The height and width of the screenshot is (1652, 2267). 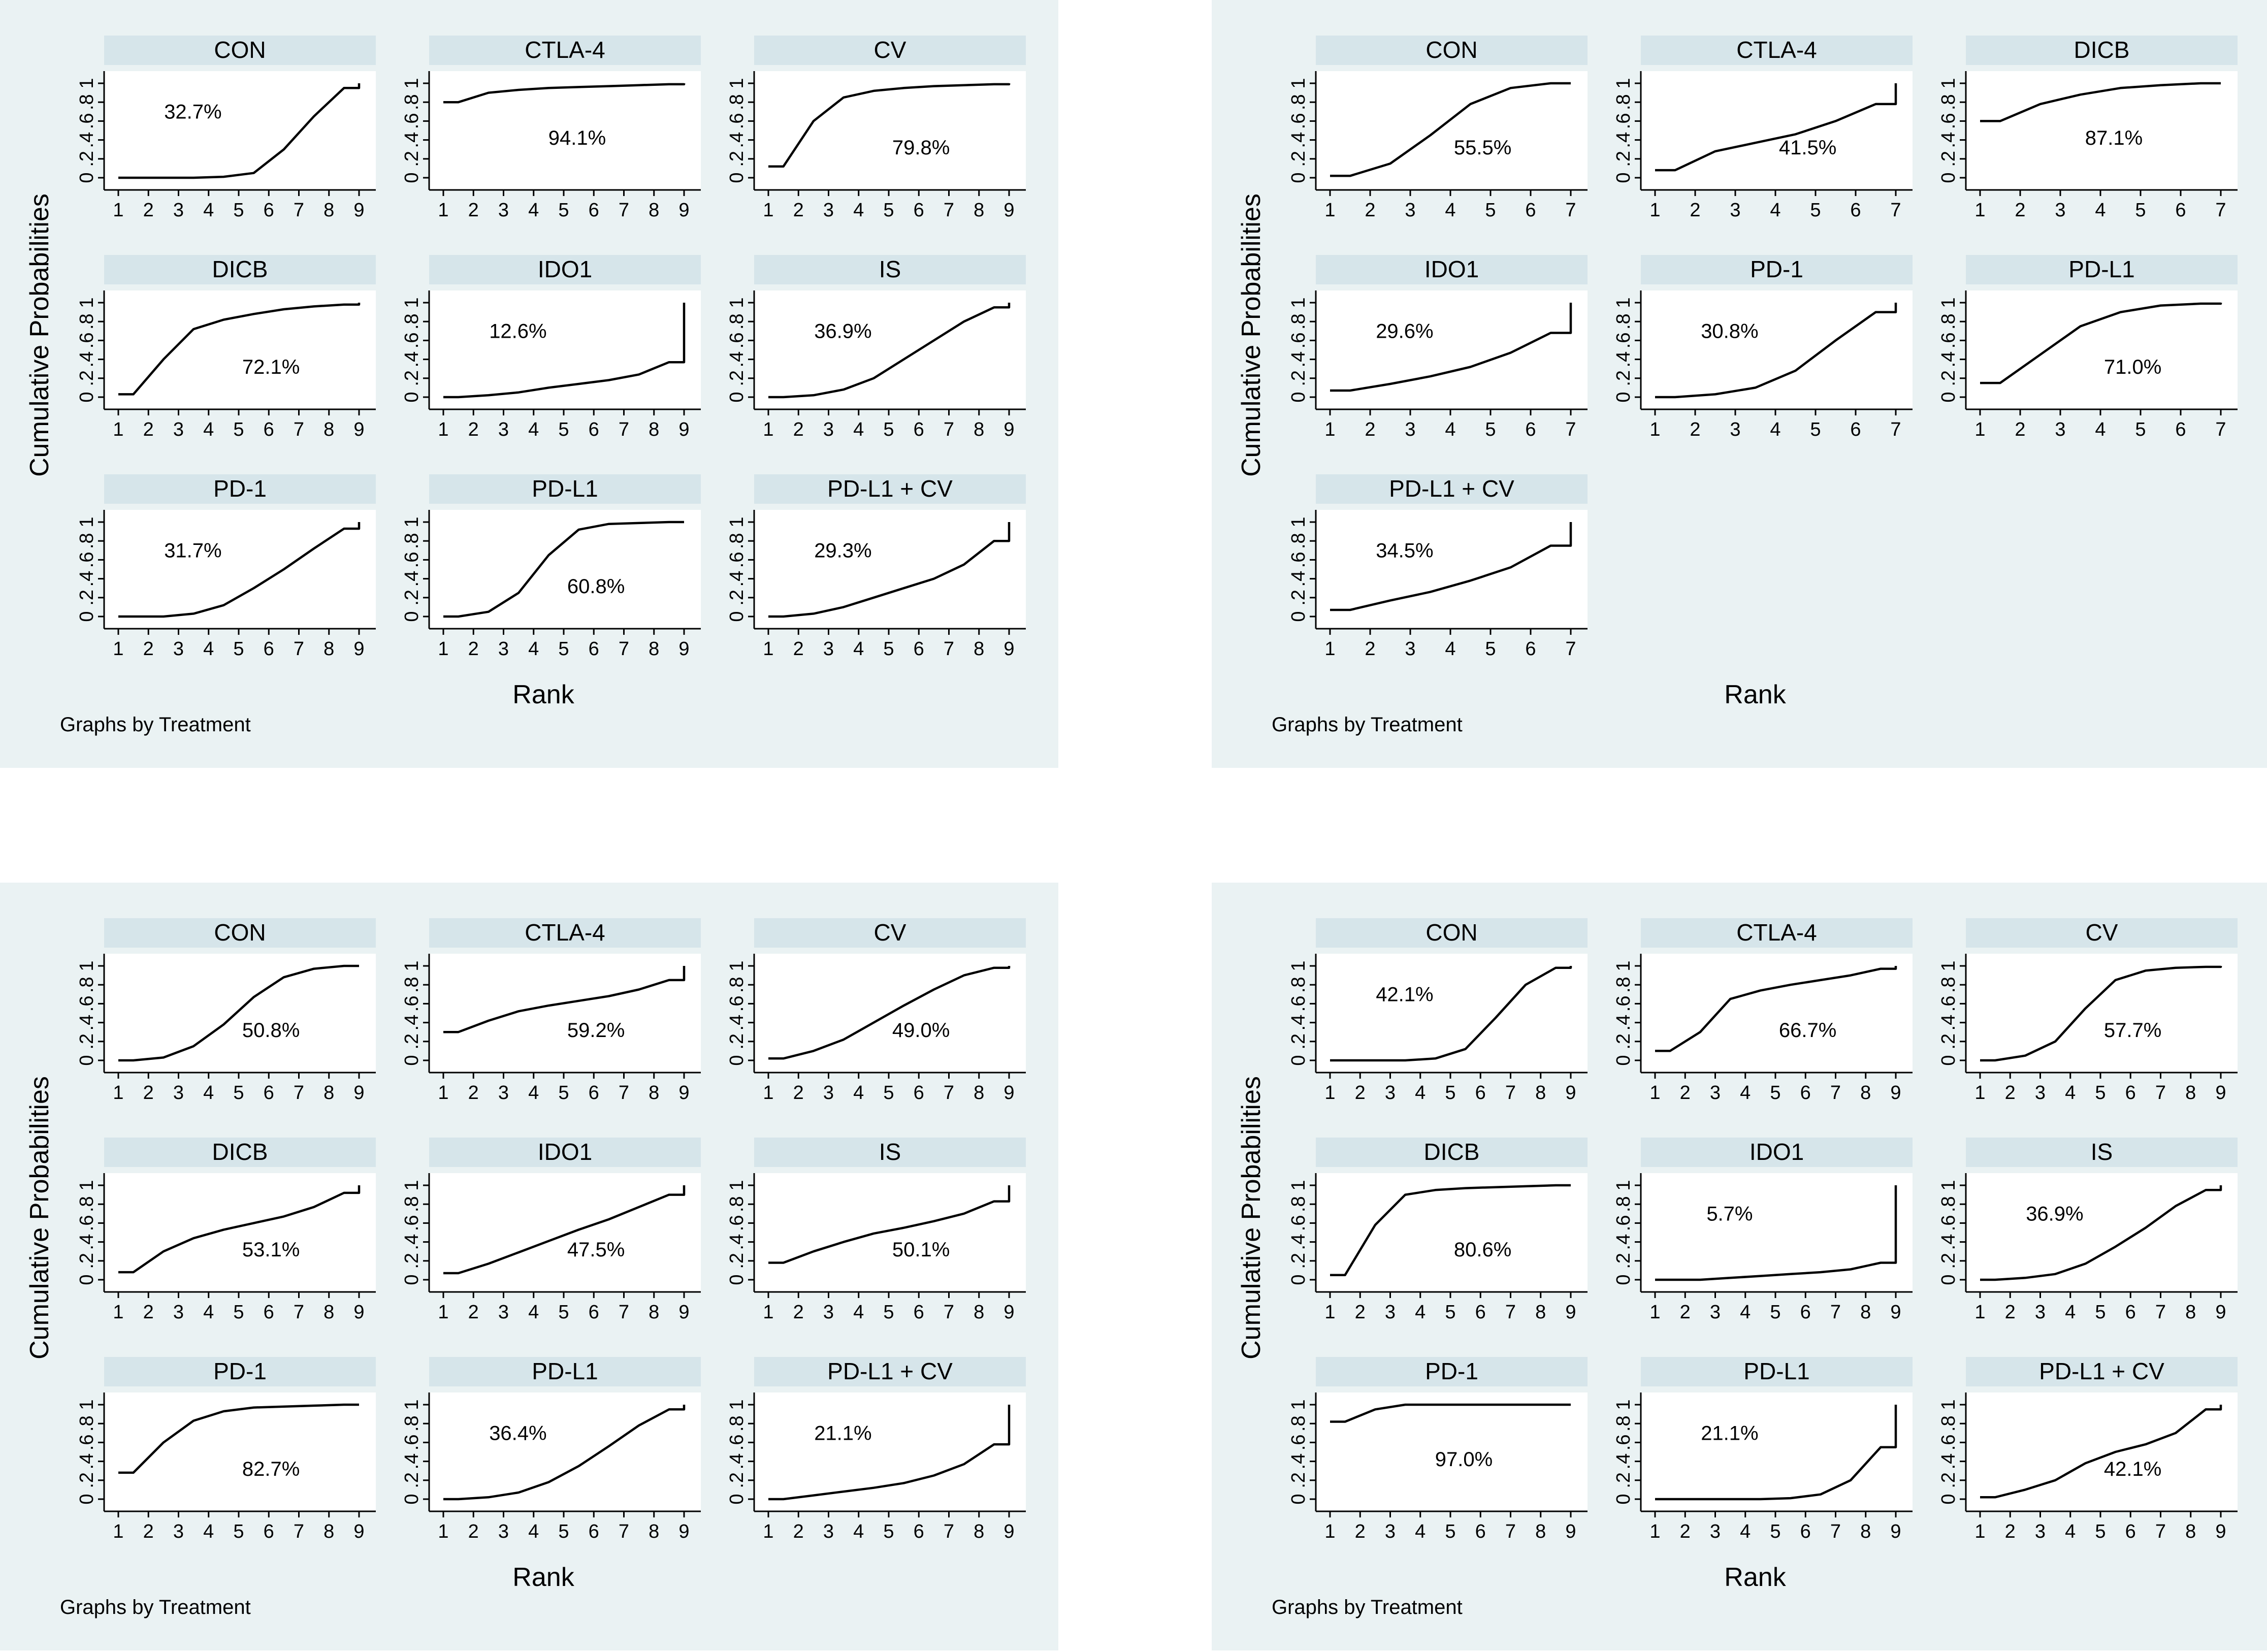 What do you see at coordinates (876, 128) in the screenshot?
I see `subplot-cv: CV0.2.4.6.811 2 3 4 5 6 7 8 979.8%` at bounding box center [876, 128].